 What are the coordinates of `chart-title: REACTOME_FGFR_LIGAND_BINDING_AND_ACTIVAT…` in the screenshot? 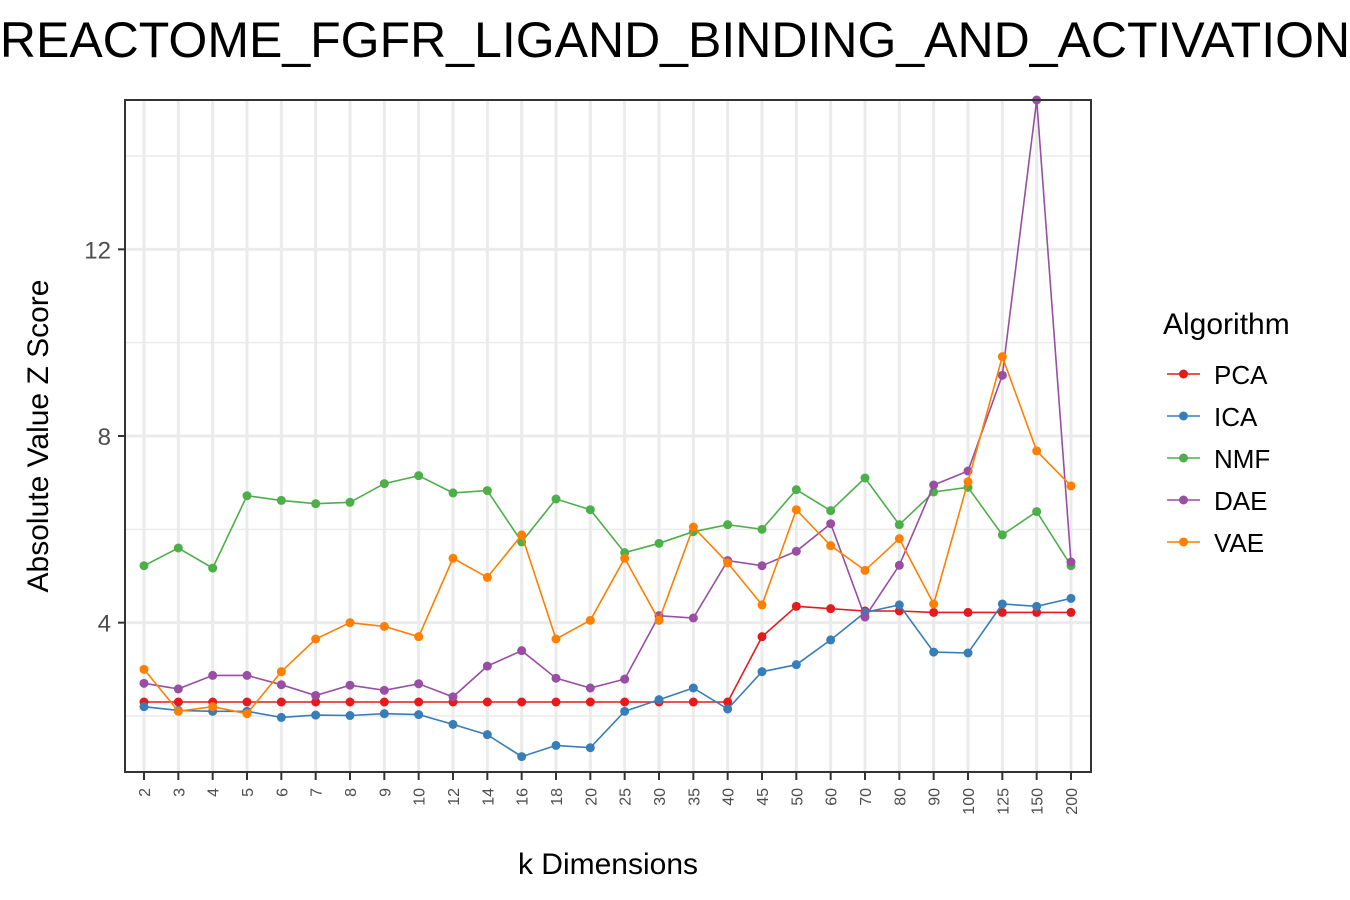 It's located at (675, 40).